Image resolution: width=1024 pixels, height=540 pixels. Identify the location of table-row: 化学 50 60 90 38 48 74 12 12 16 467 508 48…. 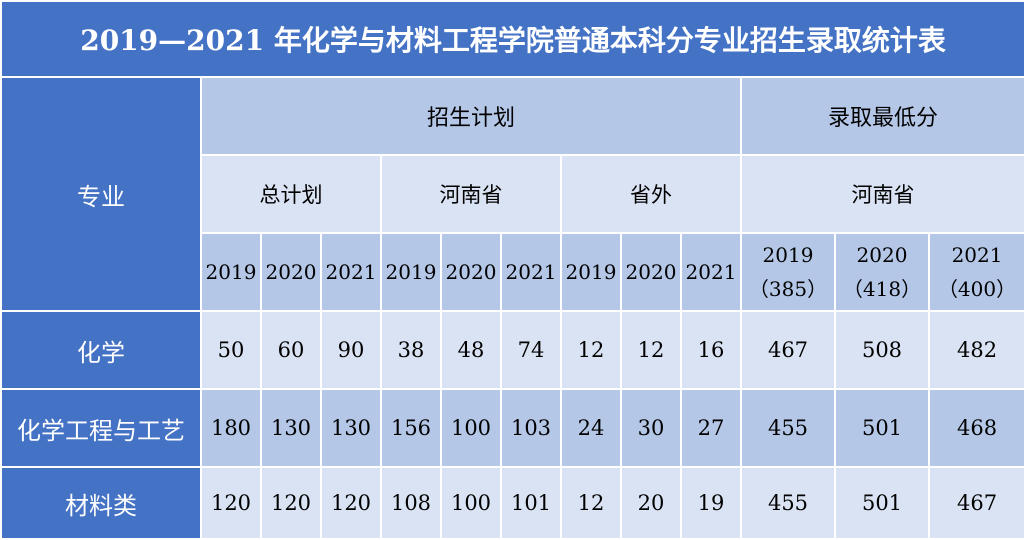
(512, 350).